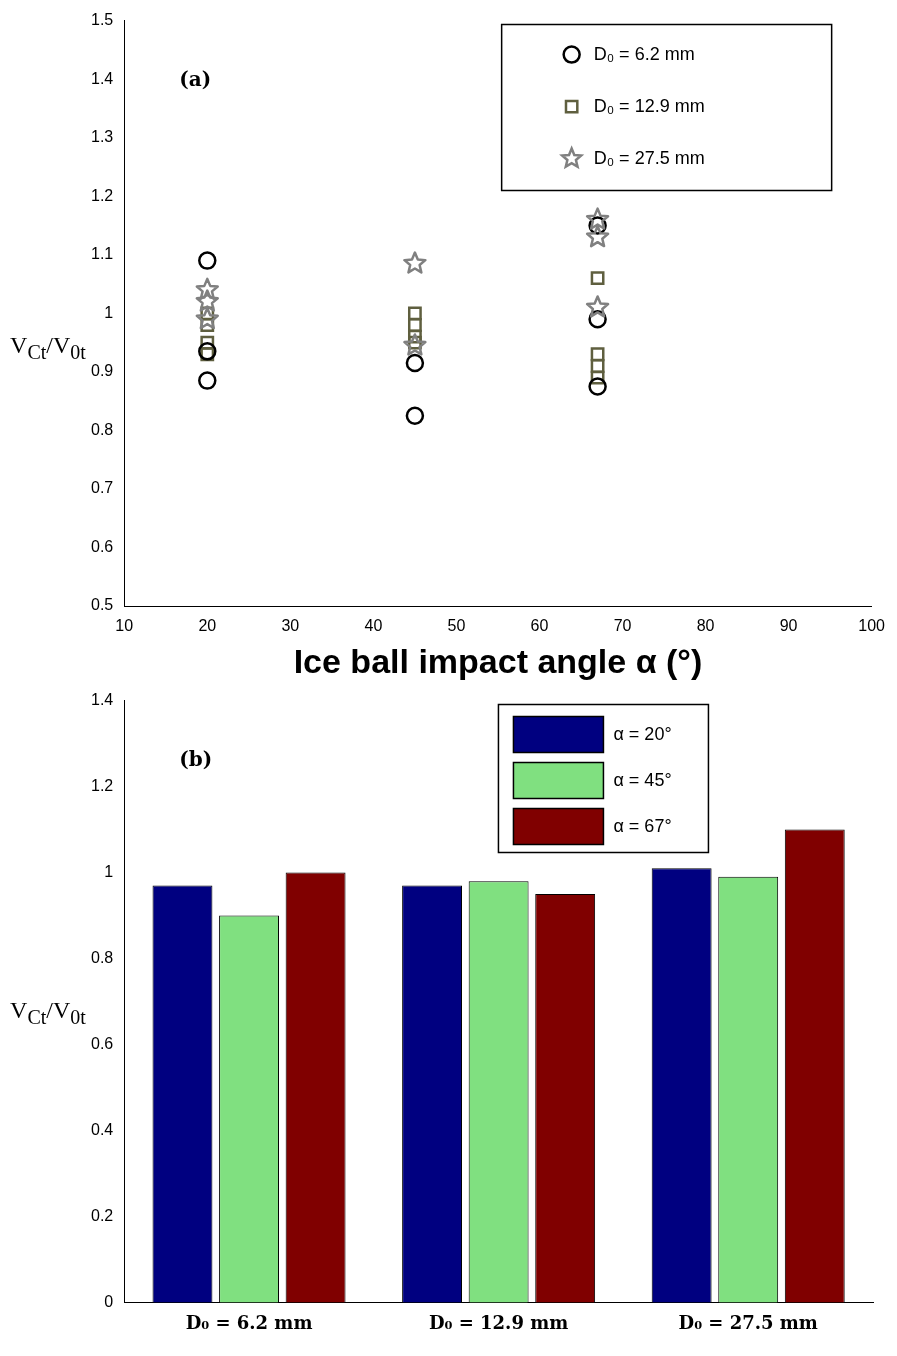 This screenshot has height=1356, width=897. Describe the element at coordinates (872, 626) in the screenshot. I see `x-tick-label: 100` at that location.